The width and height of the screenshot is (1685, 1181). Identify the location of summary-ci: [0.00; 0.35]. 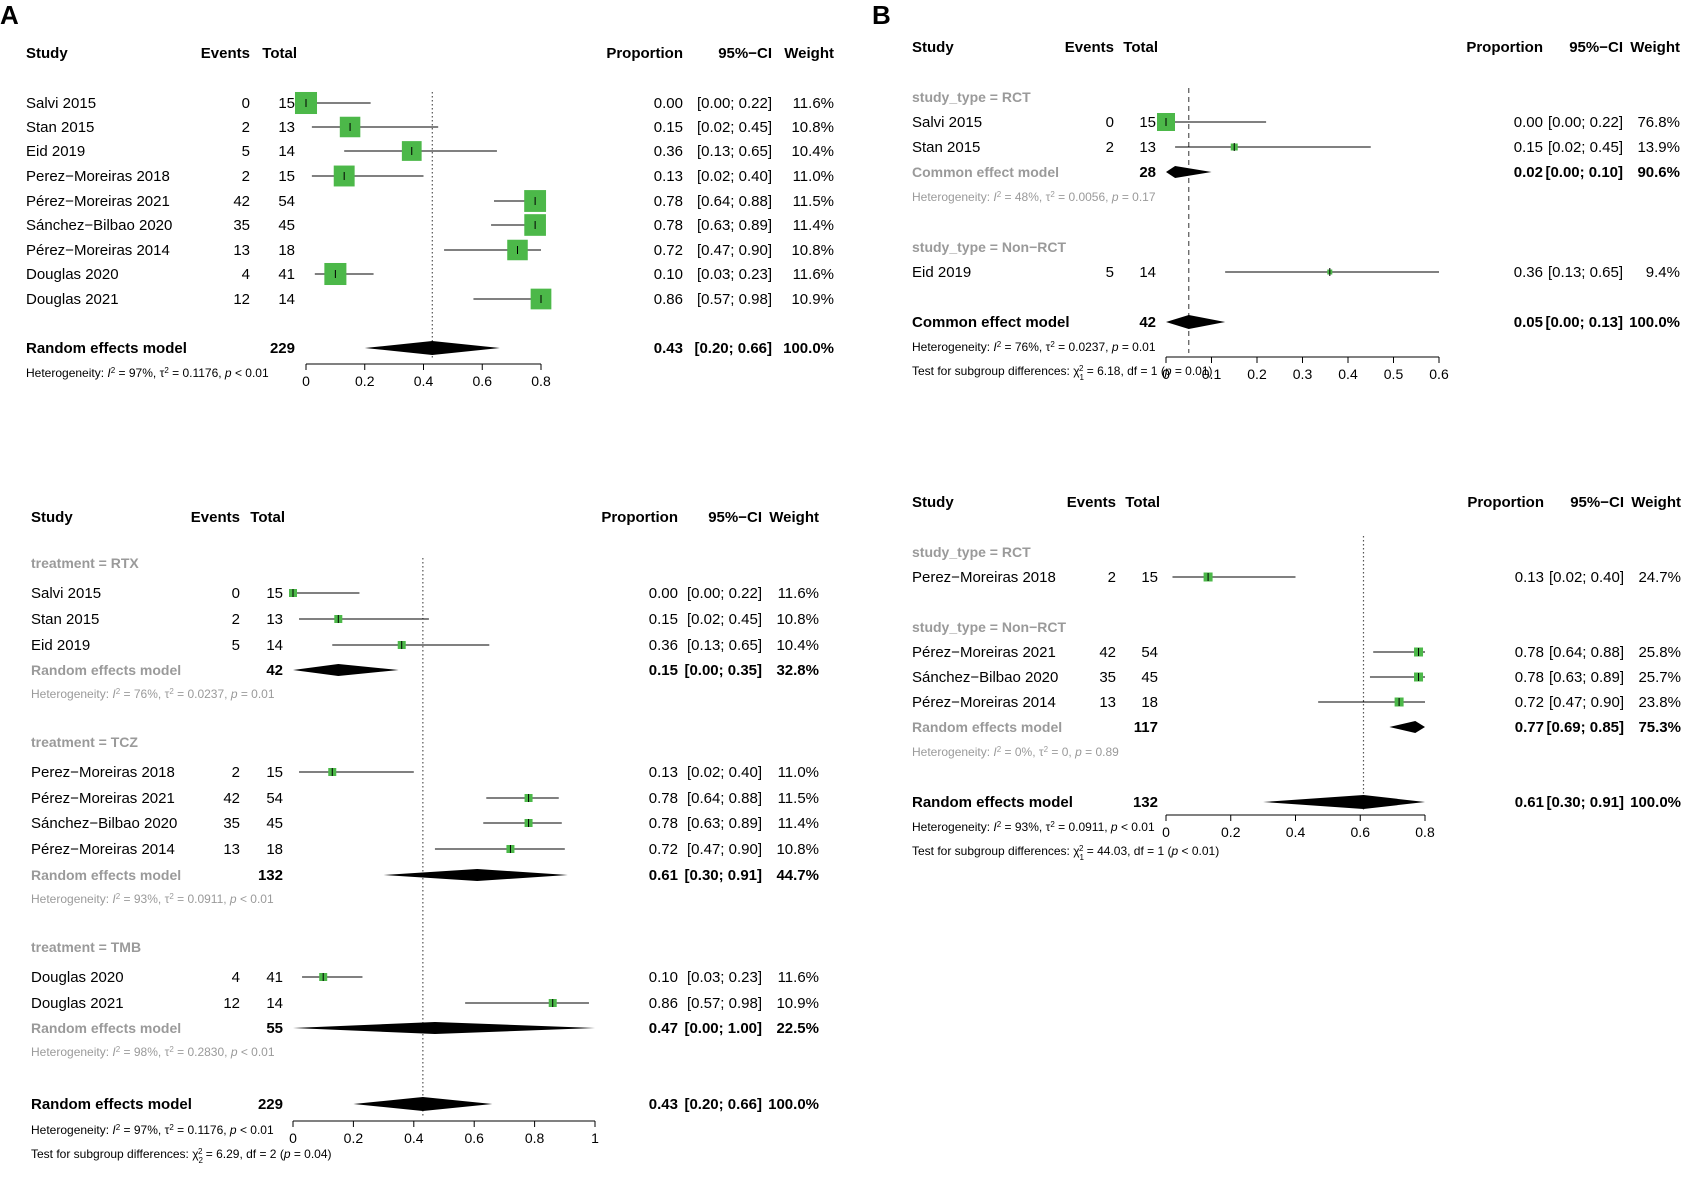
(723, 670).